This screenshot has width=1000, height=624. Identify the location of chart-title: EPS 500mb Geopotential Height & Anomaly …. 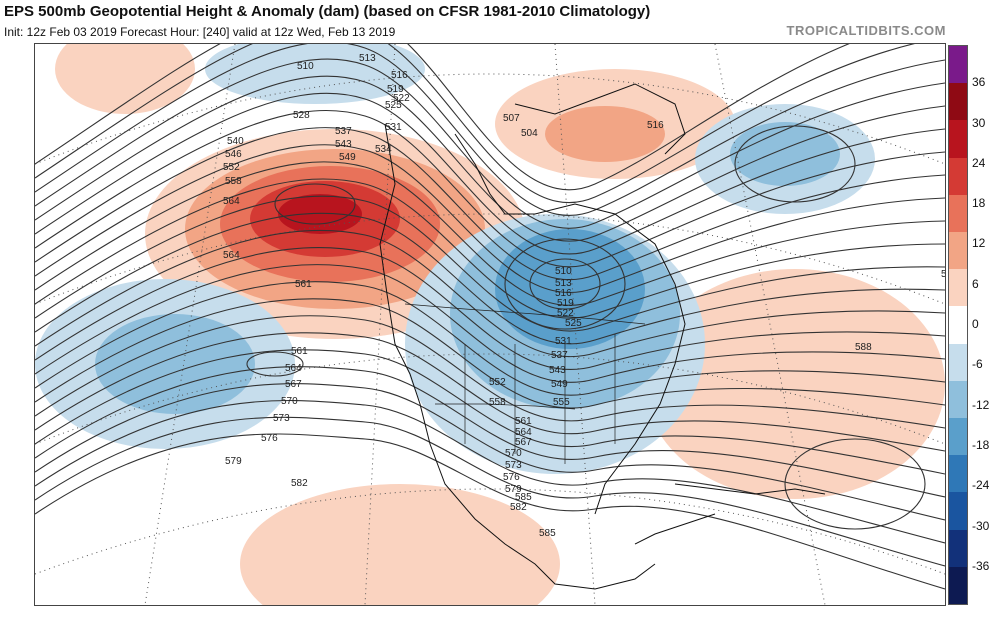
(327, 11).